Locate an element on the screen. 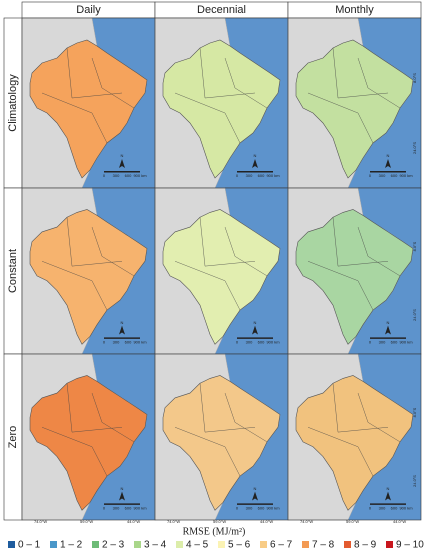  column-header: Decennial is located at coordinates (221, 10).